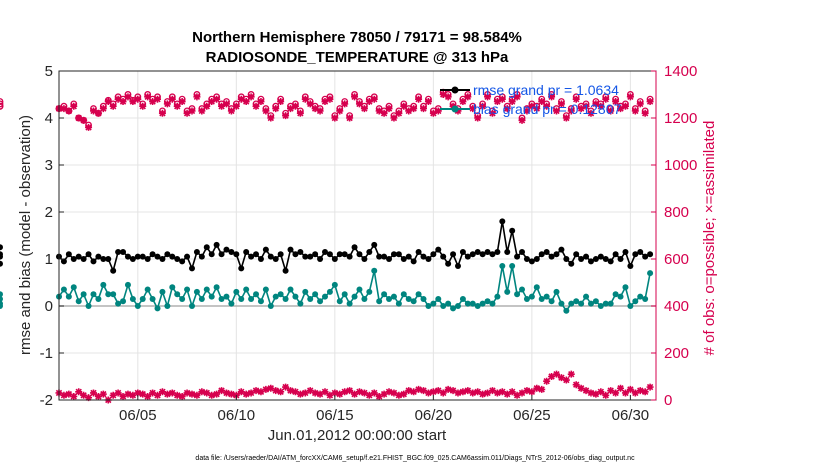  What do you see at coordinates (668, 400) in the screenshot?
I see `y2-tick-label: 0` at bounding box center [668, 400].